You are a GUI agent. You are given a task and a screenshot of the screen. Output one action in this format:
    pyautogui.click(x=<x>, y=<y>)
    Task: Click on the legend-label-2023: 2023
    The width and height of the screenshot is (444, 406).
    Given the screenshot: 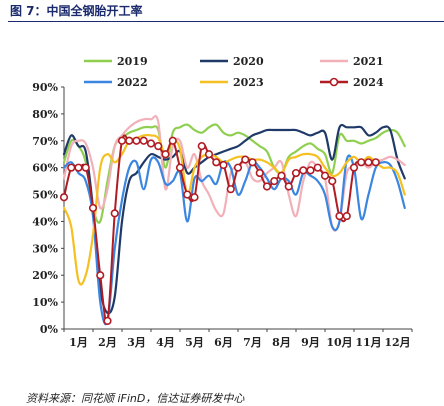 What is the action you would take?
    pyautogui.click(x=248, y=82)
    